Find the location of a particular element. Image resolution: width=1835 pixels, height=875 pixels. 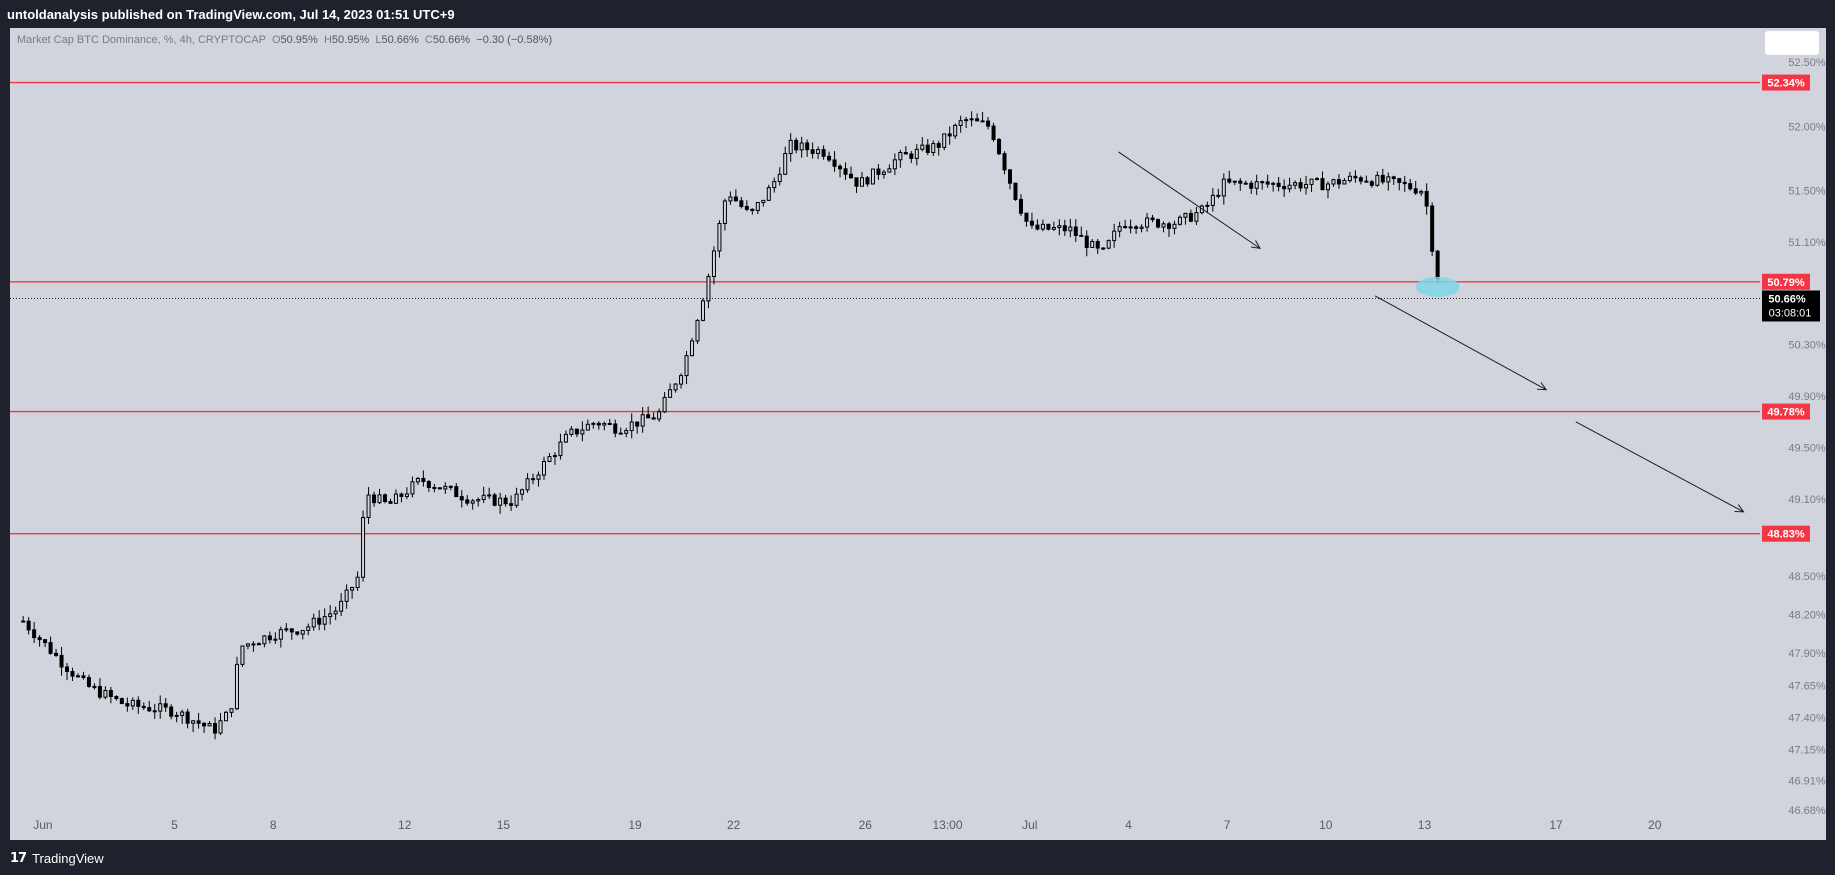

highlight-ellipse is located at coordinates (1437, 286).